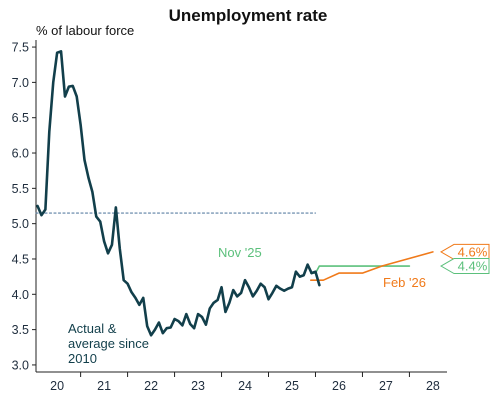 This screenshot has height=411, width=496. What do you see at coordinates (104, 386) in the screenshot?
I see `x-tick-label: 21` at bounding box center [104, 386].